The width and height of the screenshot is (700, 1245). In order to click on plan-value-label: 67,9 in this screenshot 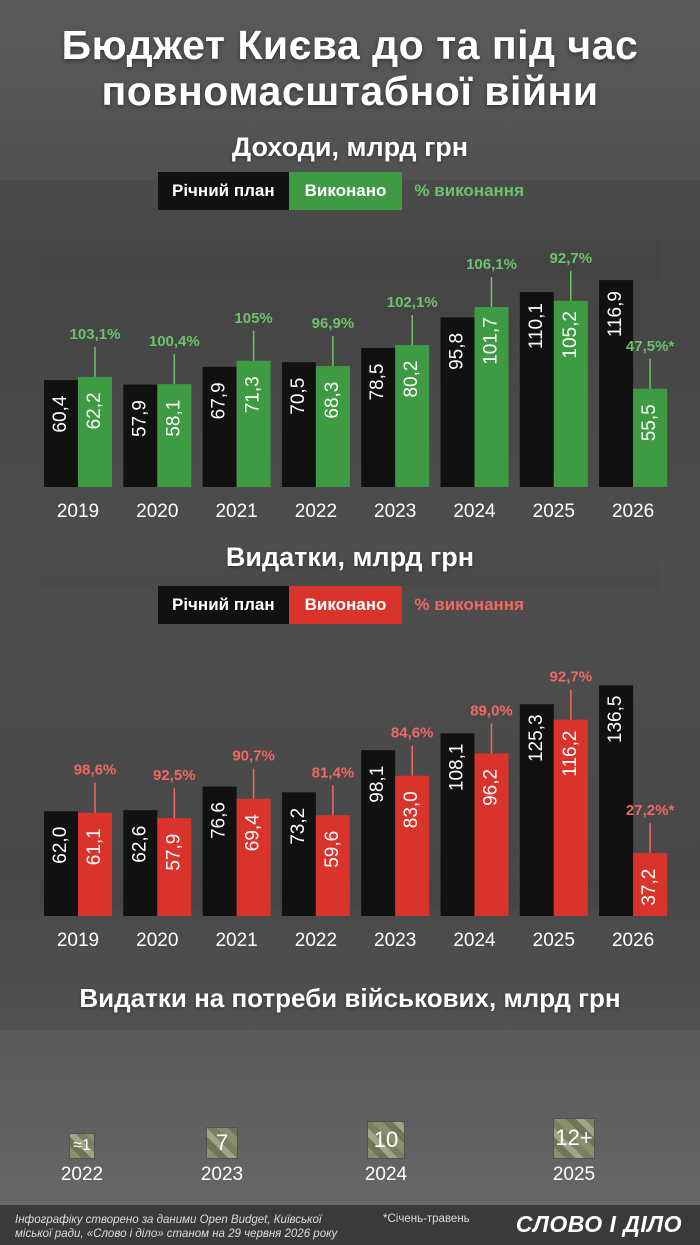, I will do `click(219, 400)`.